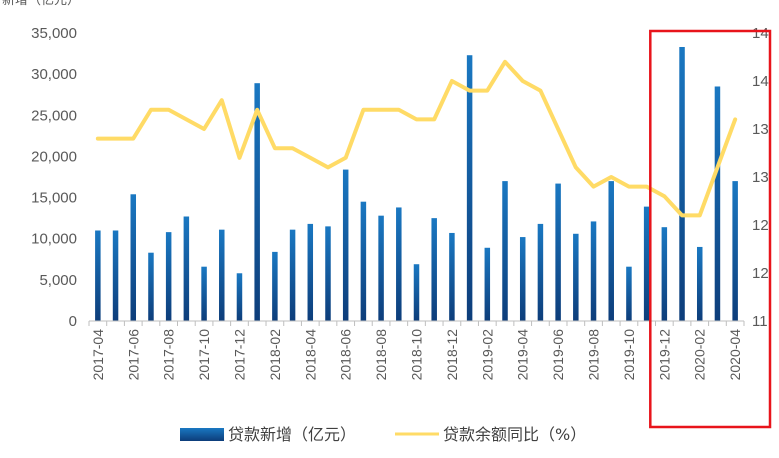 The height and width of the screenshot is (458, 779). Describe the element at coordinates (275, 355) in the screenshot. I see `x-tick-label: 2018-02` at that location.